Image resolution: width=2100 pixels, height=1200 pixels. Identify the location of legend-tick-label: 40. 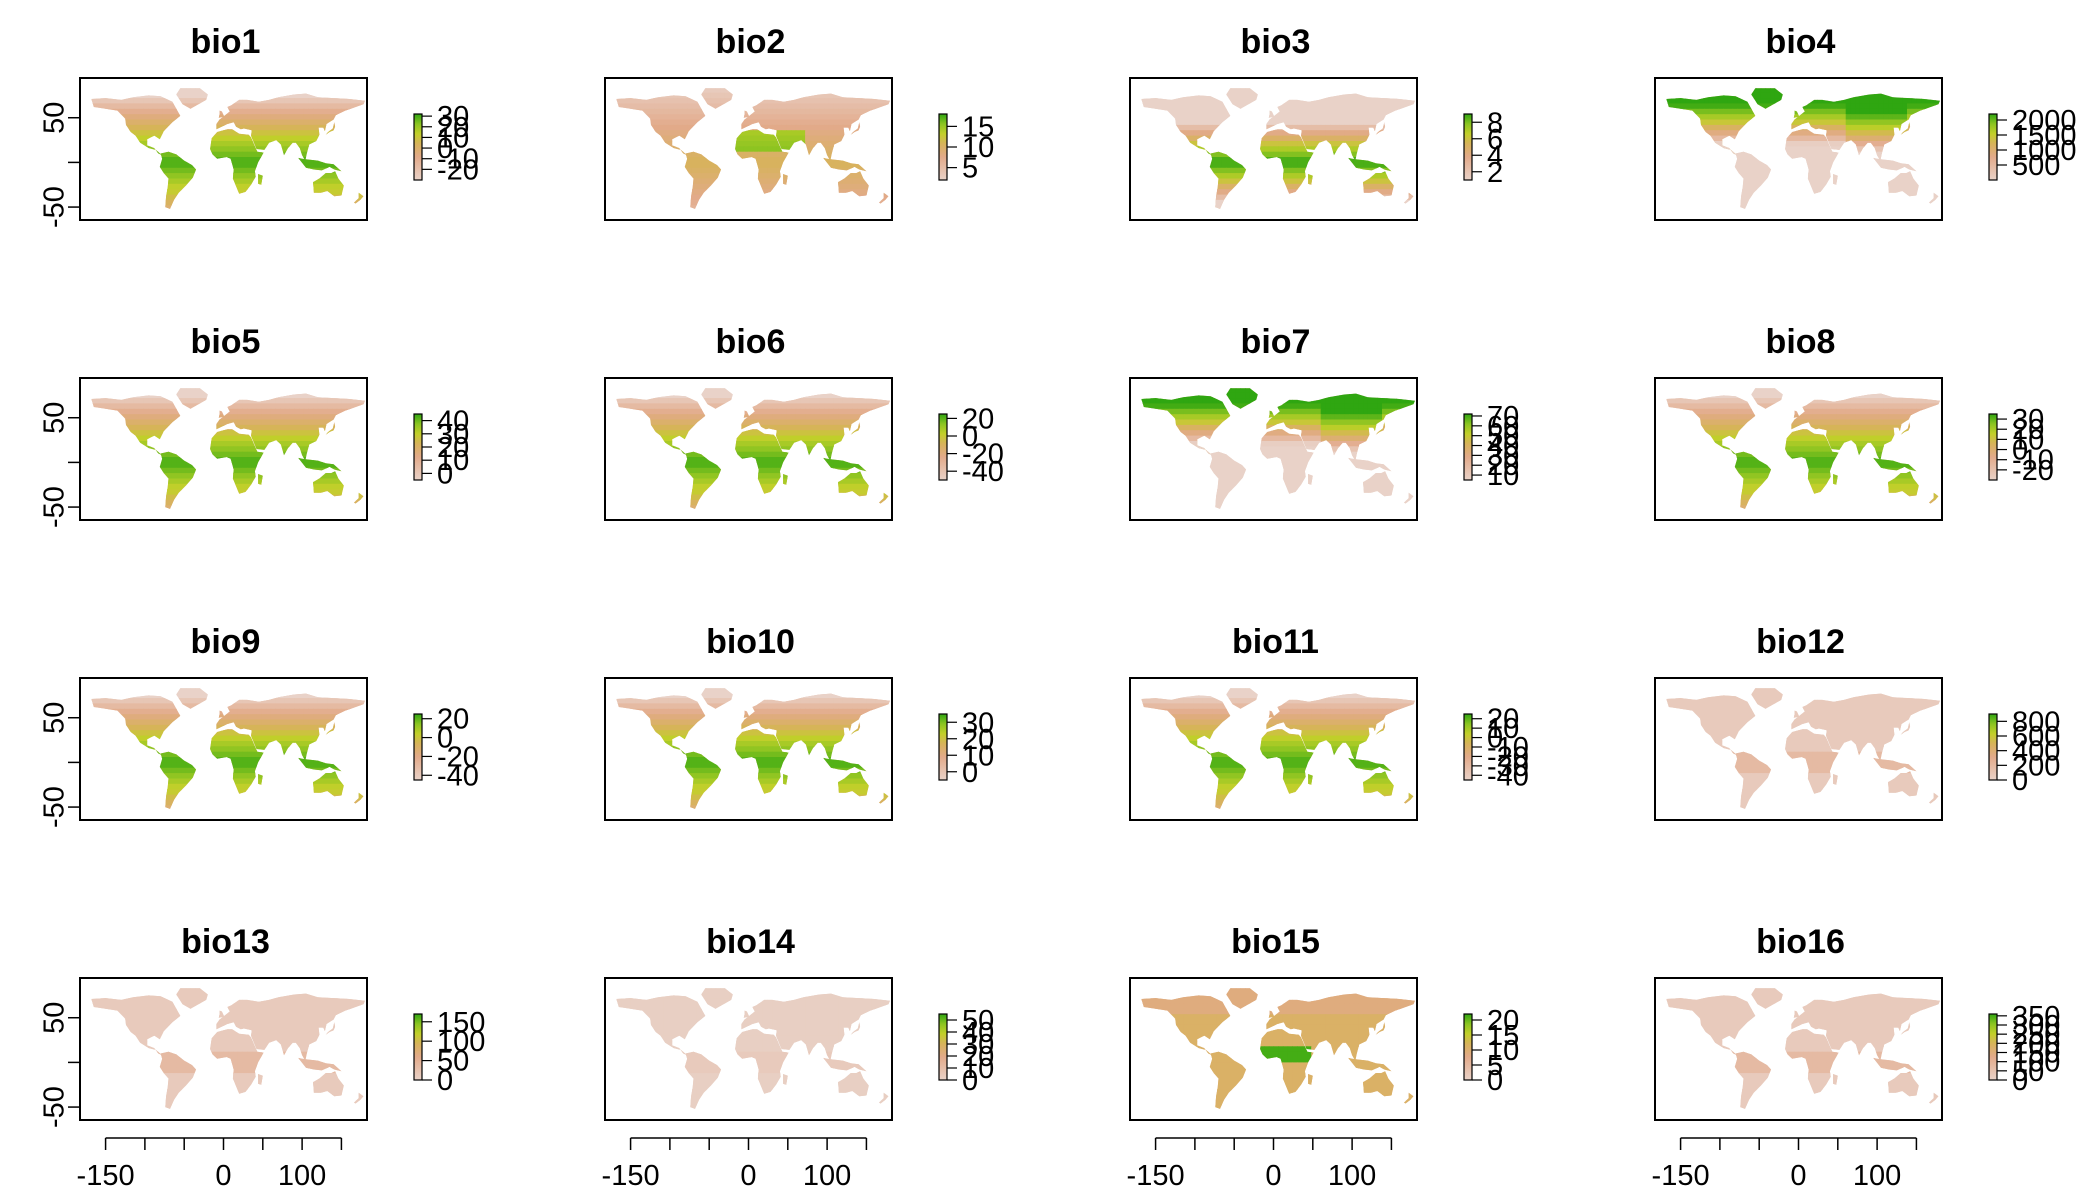
(1503, 447).